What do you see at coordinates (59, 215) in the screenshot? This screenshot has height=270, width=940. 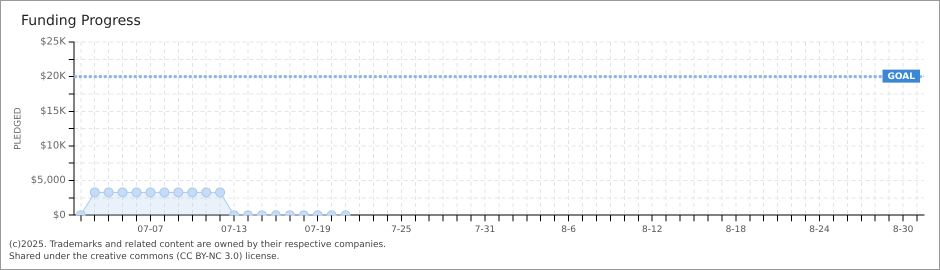 I see `y-tick-label: $0` at bounding box center [59, 215].